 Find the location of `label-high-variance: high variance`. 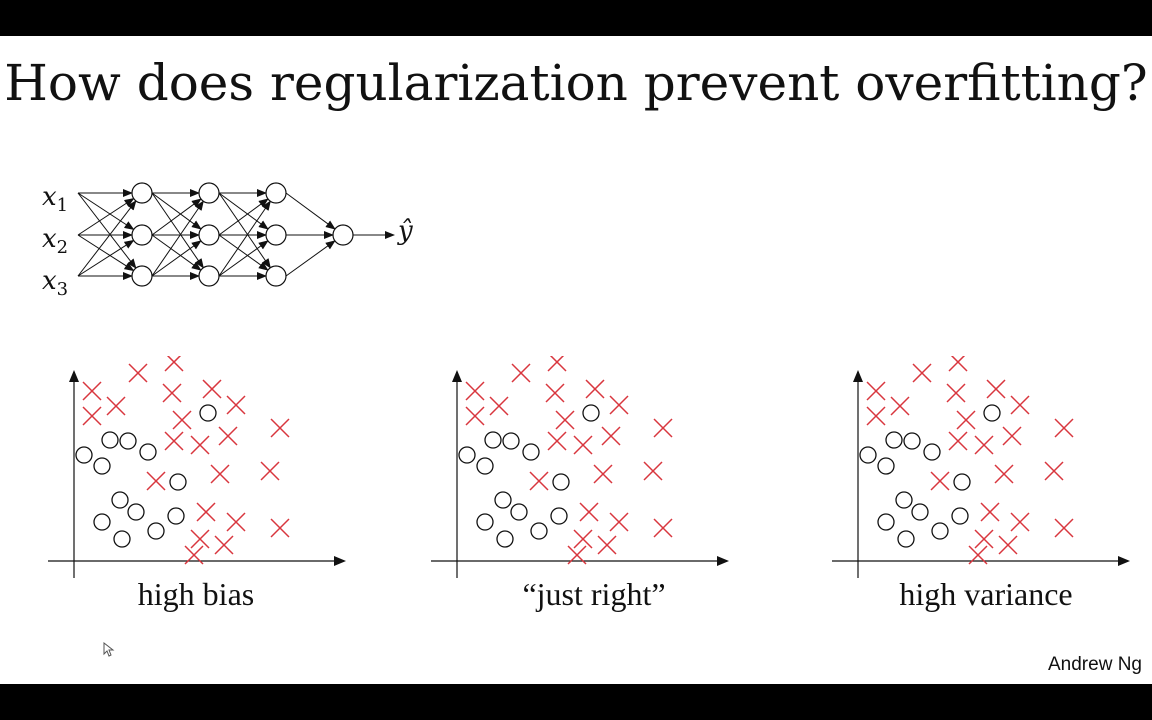

label-high-variance: high variance is located at coordinates (986, 594).